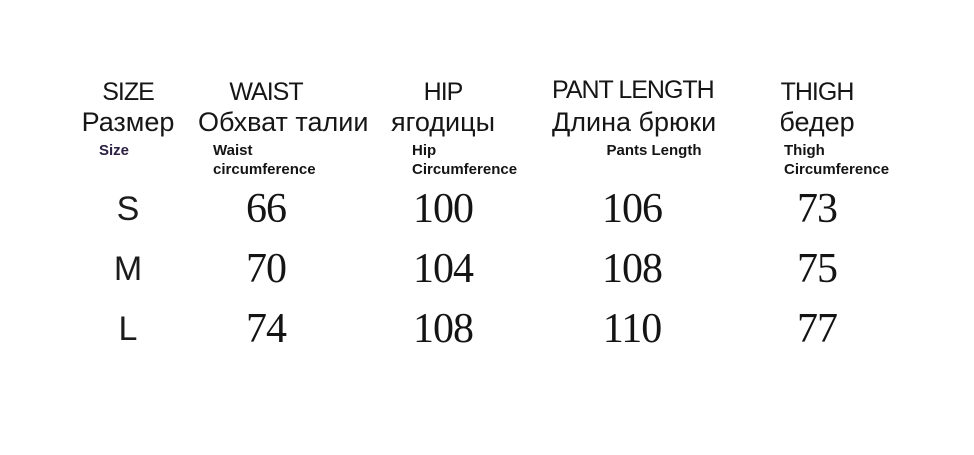 The width and height of the screenshot is (974, 455). Describe the element at coordinates (443, 329) in the screenshot. I see `cell-hip: 108` at that location.